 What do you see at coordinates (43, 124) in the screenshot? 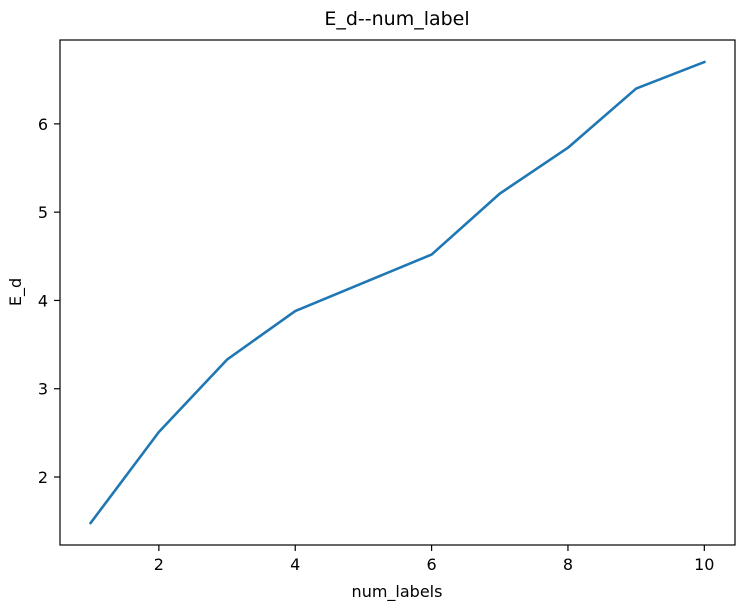
I see `y-tick-label: 6` at bounding box center [43, 124].